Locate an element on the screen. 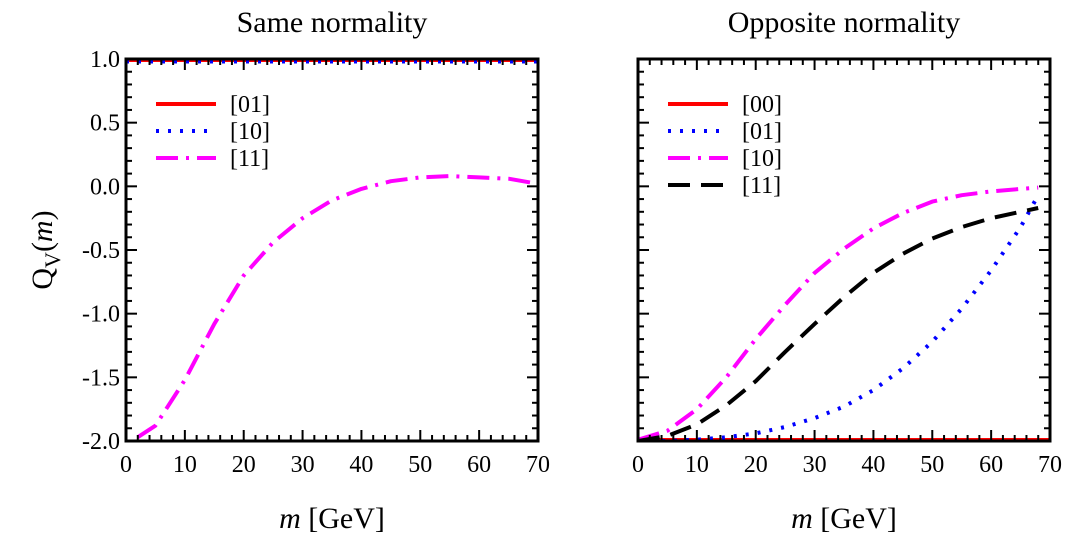 Image resolution: width=1070 pixels, height=534 pixels. chart-title: Same normality is located at coordinates (332, 22).